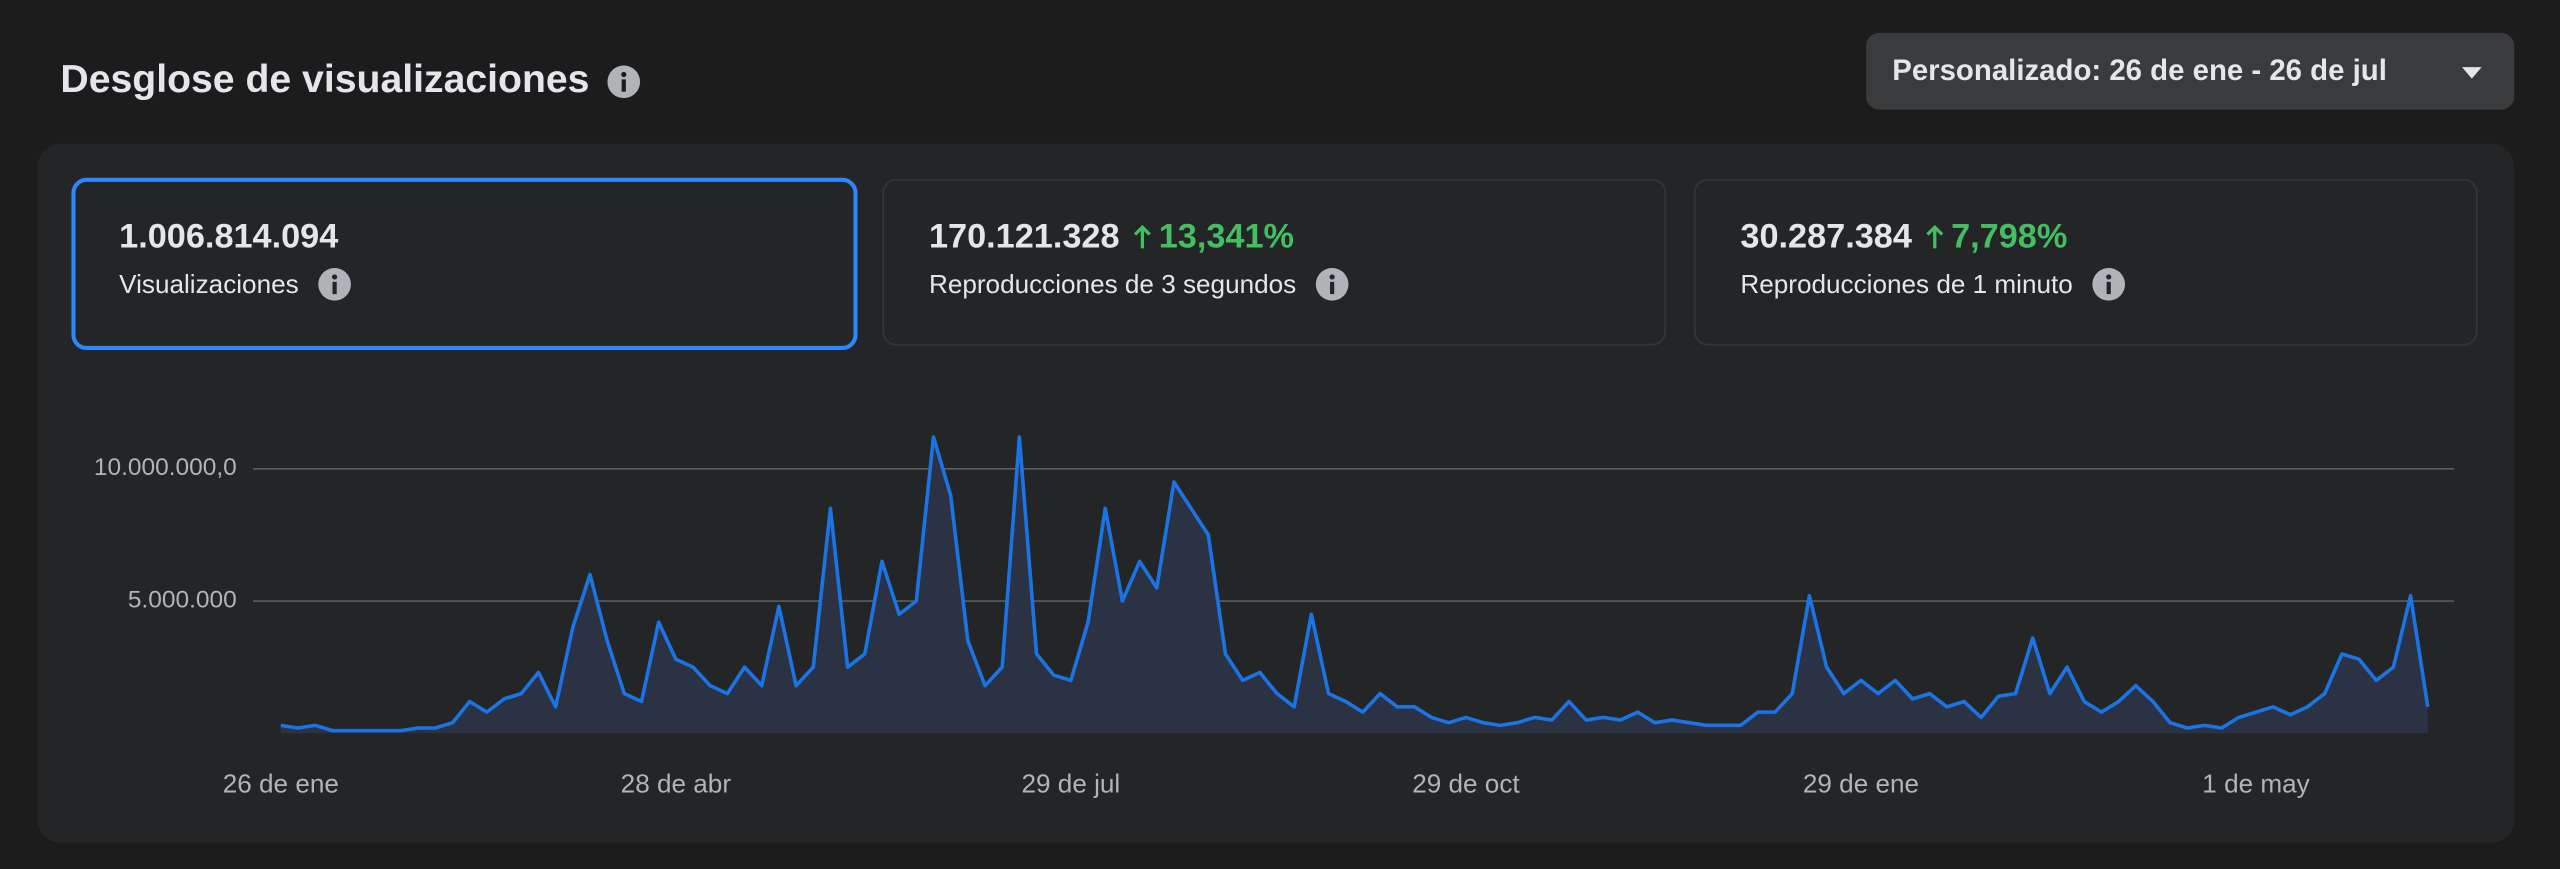 The image size is (2560, 869). What do you see at coordinates (1024, 237) in the screenshot?
I see `metric-value: 170.121.328` at bounding box center [1024, 237].